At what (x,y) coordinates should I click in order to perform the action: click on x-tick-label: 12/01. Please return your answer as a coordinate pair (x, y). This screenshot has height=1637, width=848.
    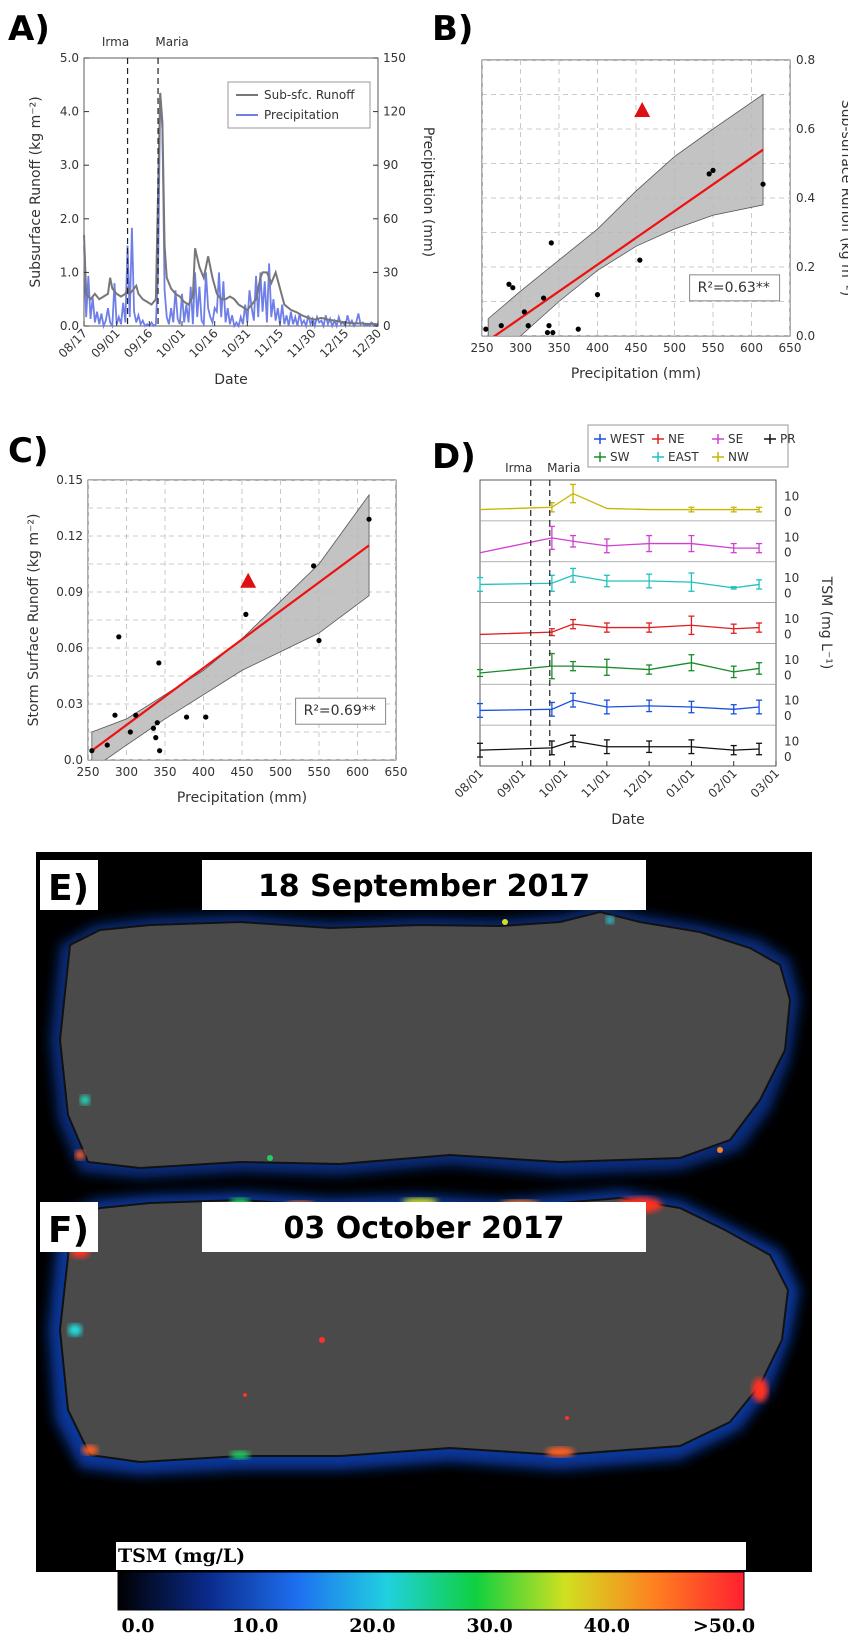
    Looking at the image, I should click on (638, 783).